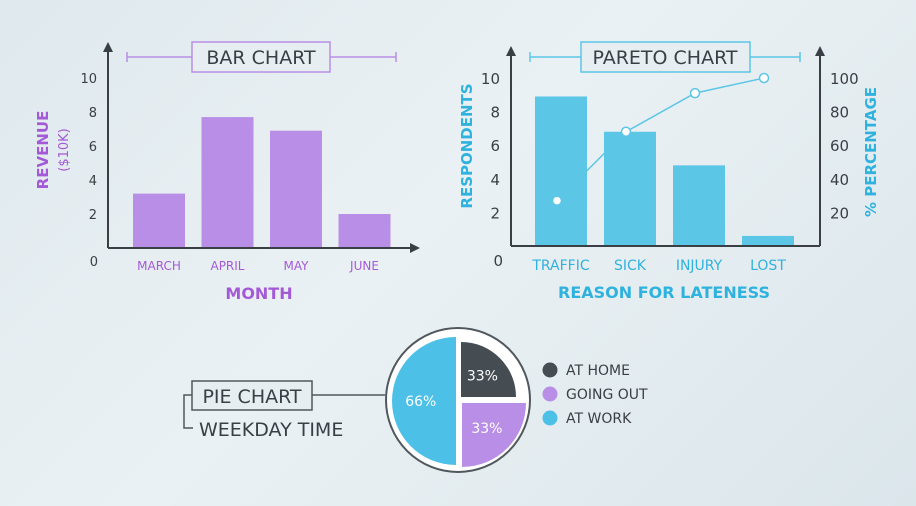 The width and height of the screenshot is (916, 506). Describe the element at coordinates (467, 145) in the screenshot. I see `pareto-y-axis-label: RESPONDENTS` at that location.